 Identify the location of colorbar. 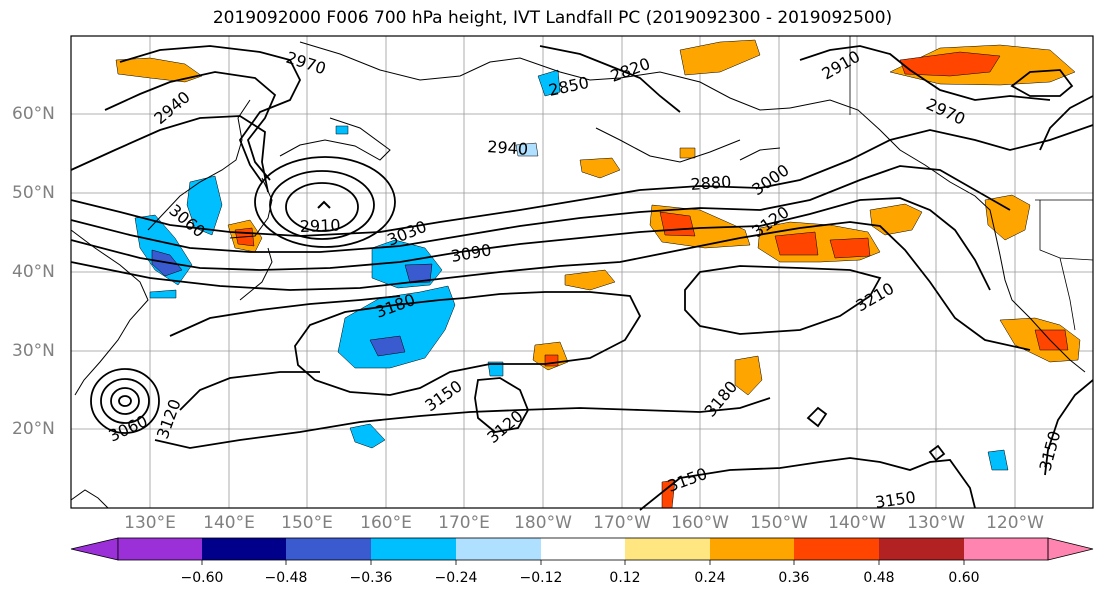
(582, 551).